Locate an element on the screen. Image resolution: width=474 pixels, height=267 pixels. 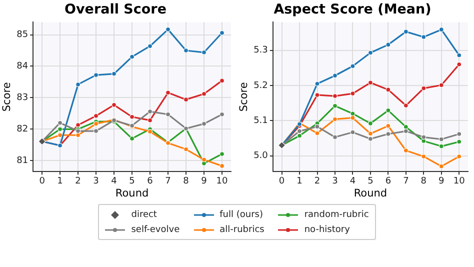
x-tick-label: 8 is located at coordinates (186, 181).